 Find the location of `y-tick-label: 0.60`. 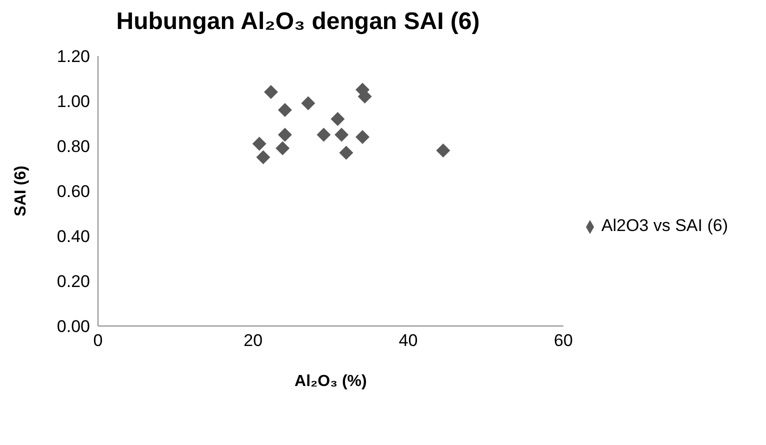

y-tick-label: 0.60 is located at coordinates (73, 192).